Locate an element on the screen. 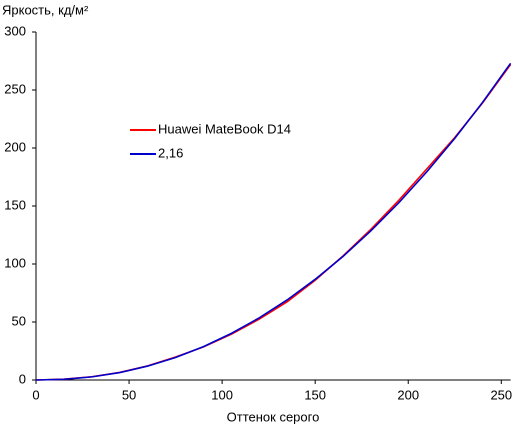 The width and height of the screenshot is (513, 429). x-tick-label: 100 is located at coordinates (222, 394).